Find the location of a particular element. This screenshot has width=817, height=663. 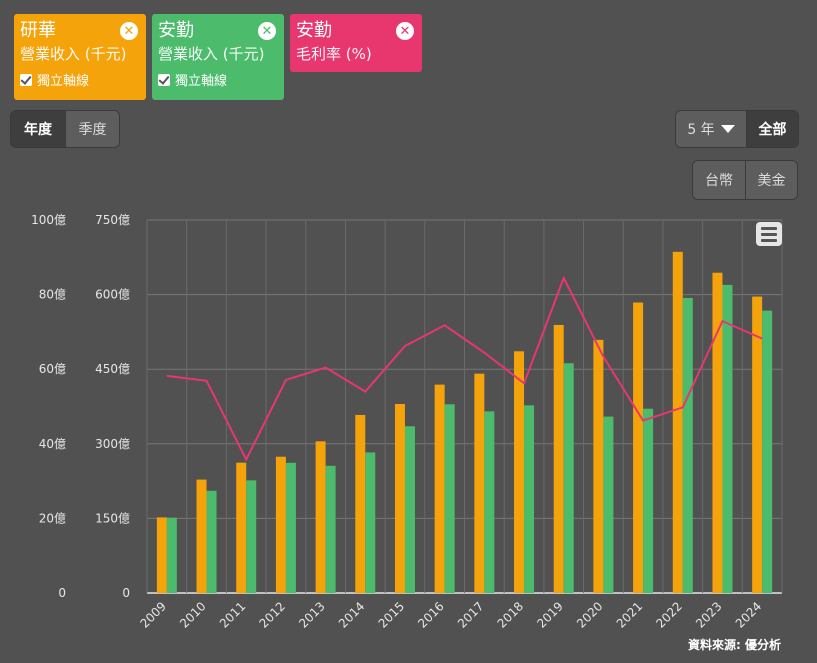

annual-tab: 年度 is located at coordinates (38, 129).